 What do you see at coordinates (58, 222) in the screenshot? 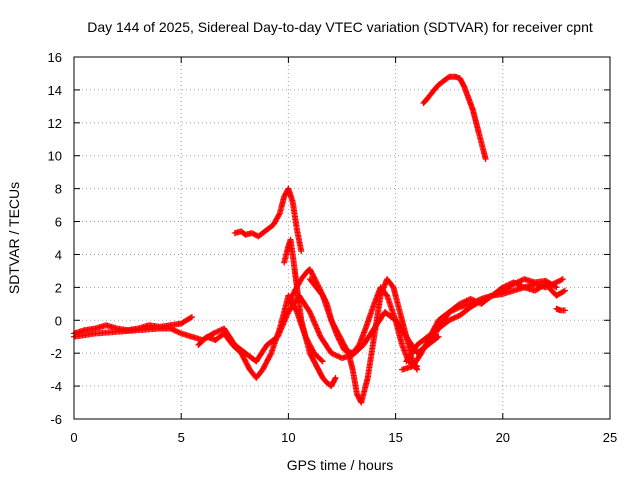
I see `y-tick-label: 6` at bounding box center [58, 222].